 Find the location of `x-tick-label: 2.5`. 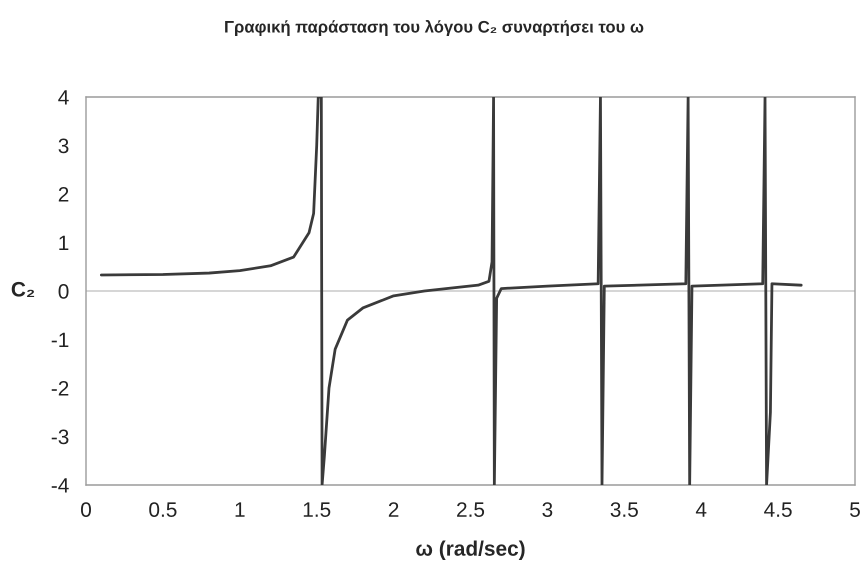

x-tick-label: 2.5 is located at coordinates (470, 509).